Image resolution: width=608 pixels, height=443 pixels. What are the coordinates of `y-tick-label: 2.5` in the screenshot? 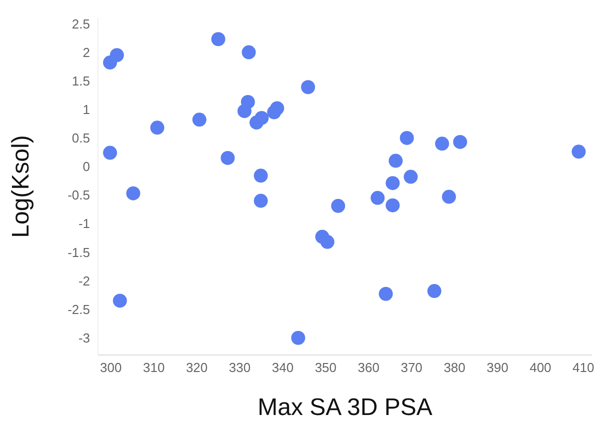 It's located at (81, 24).